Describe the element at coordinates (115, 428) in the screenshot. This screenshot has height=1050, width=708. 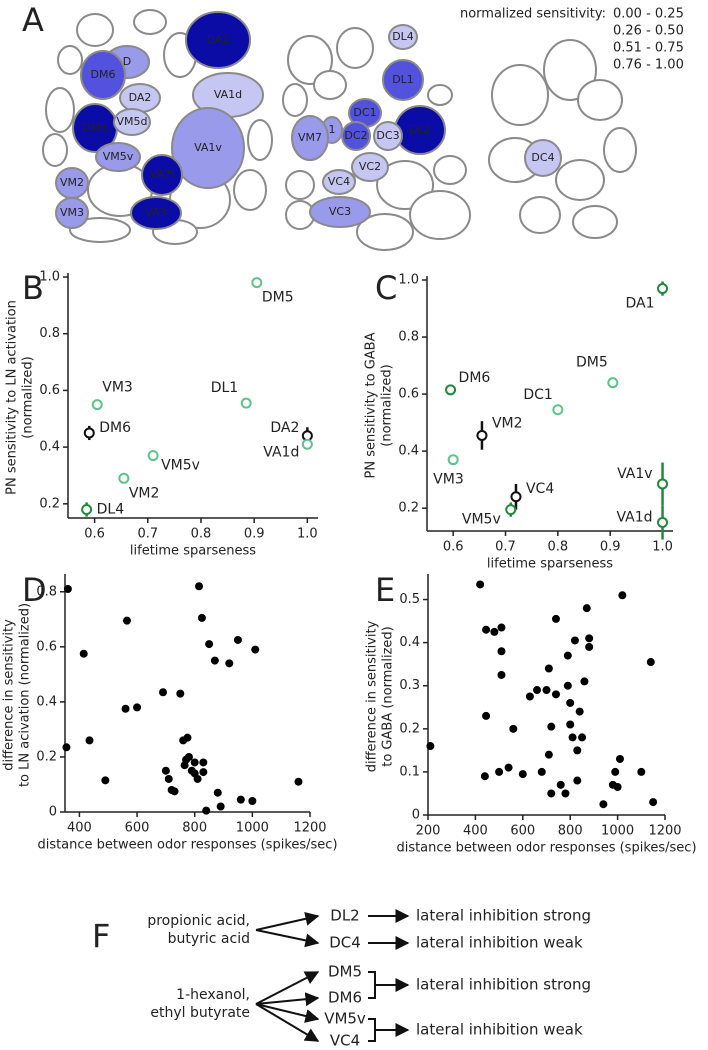
I see `point-label: DM6` at that location.